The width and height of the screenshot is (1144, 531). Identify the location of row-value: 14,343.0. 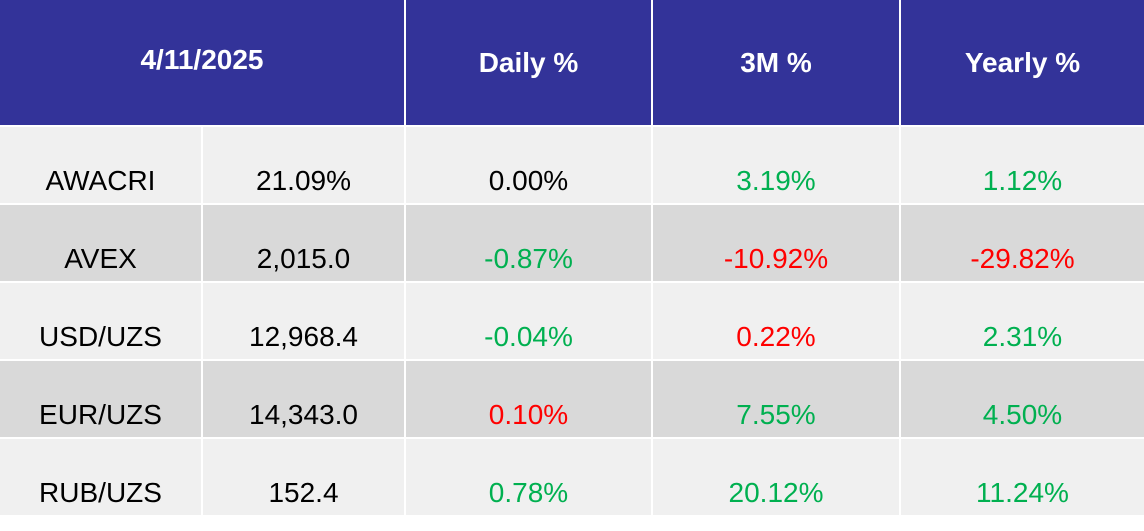
(303, 399).